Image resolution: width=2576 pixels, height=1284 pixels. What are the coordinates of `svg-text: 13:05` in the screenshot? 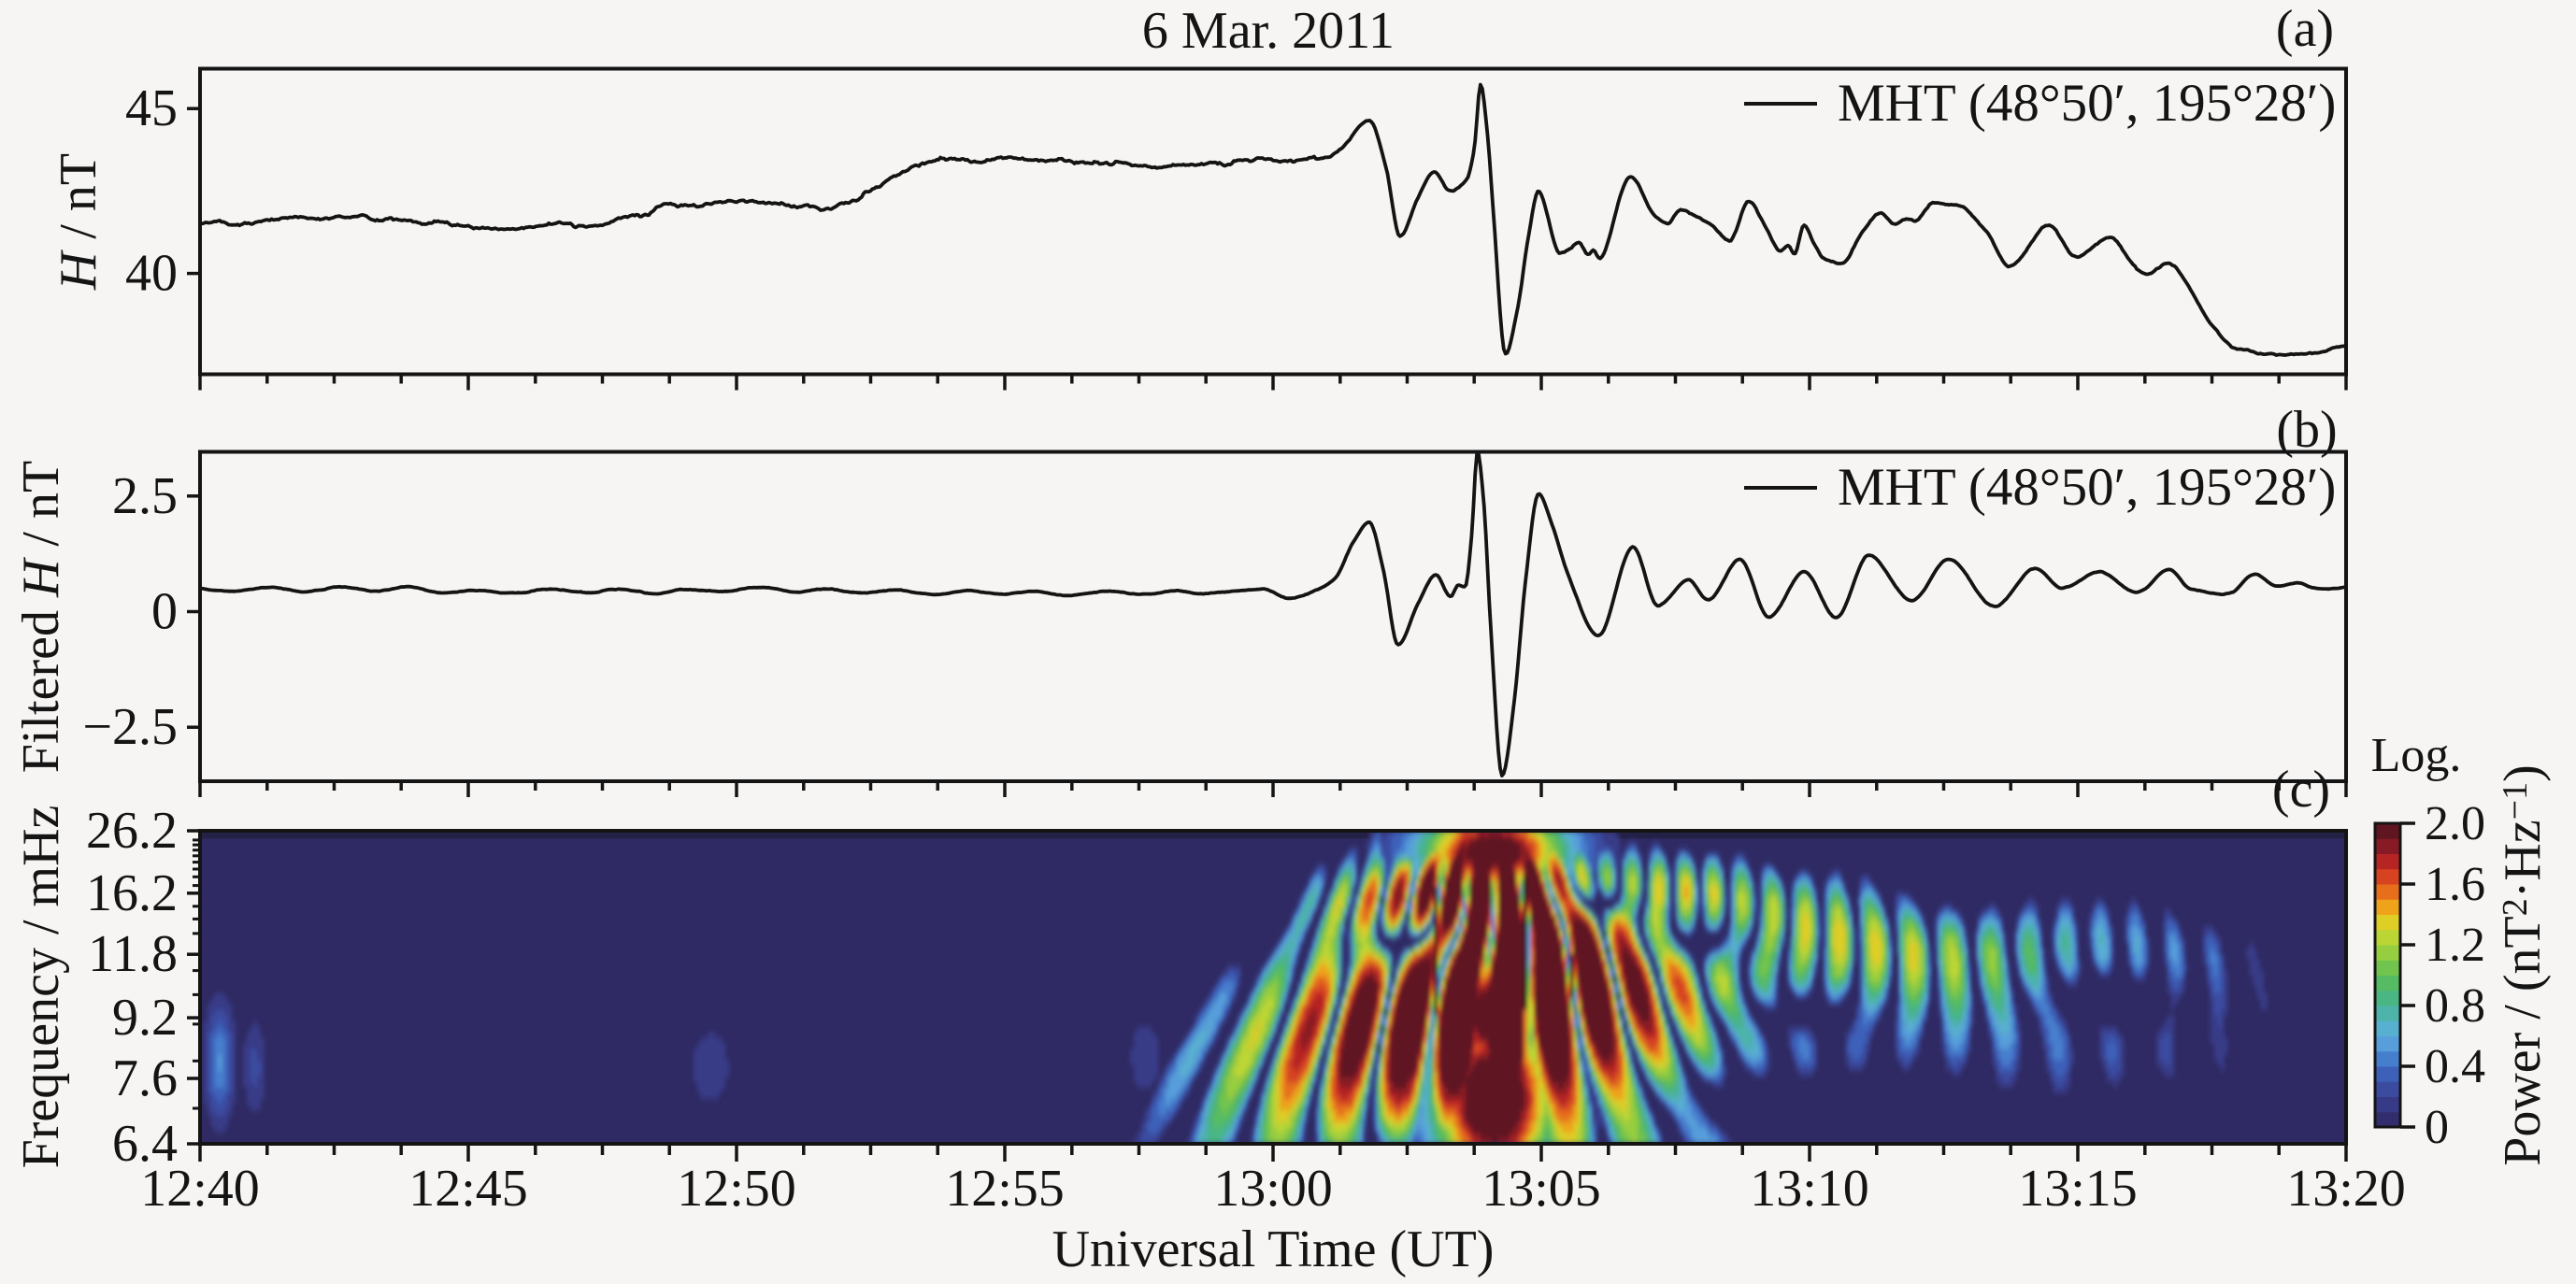 It's located at (1541, 1189).